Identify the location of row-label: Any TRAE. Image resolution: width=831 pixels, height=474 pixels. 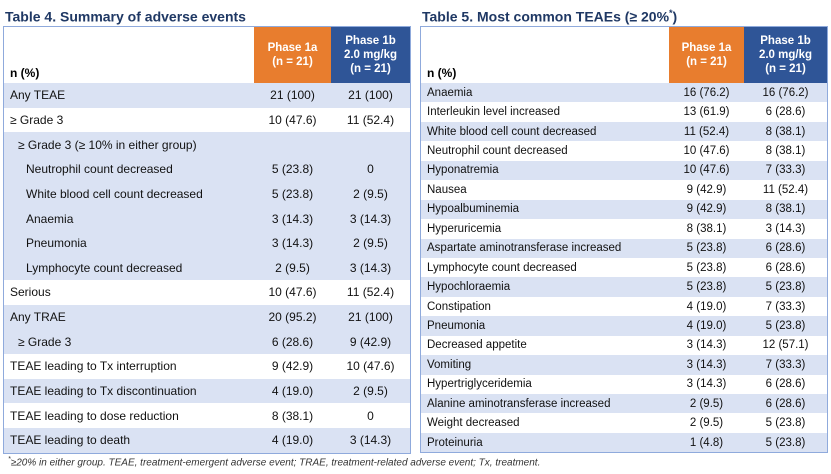
(38, 317).